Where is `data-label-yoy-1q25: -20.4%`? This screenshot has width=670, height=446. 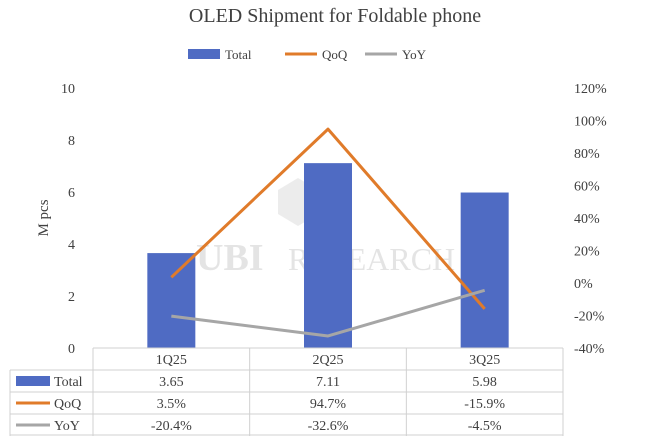 data-label-yoy-1q25: -20.4% is located at coordinates (171, 426).